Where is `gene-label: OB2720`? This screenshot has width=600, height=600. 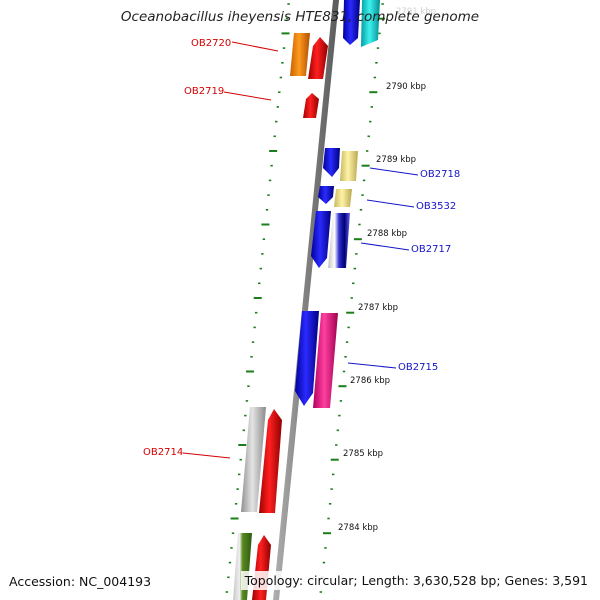
gene-label: OB2720 is located at coordinates (211, 43).